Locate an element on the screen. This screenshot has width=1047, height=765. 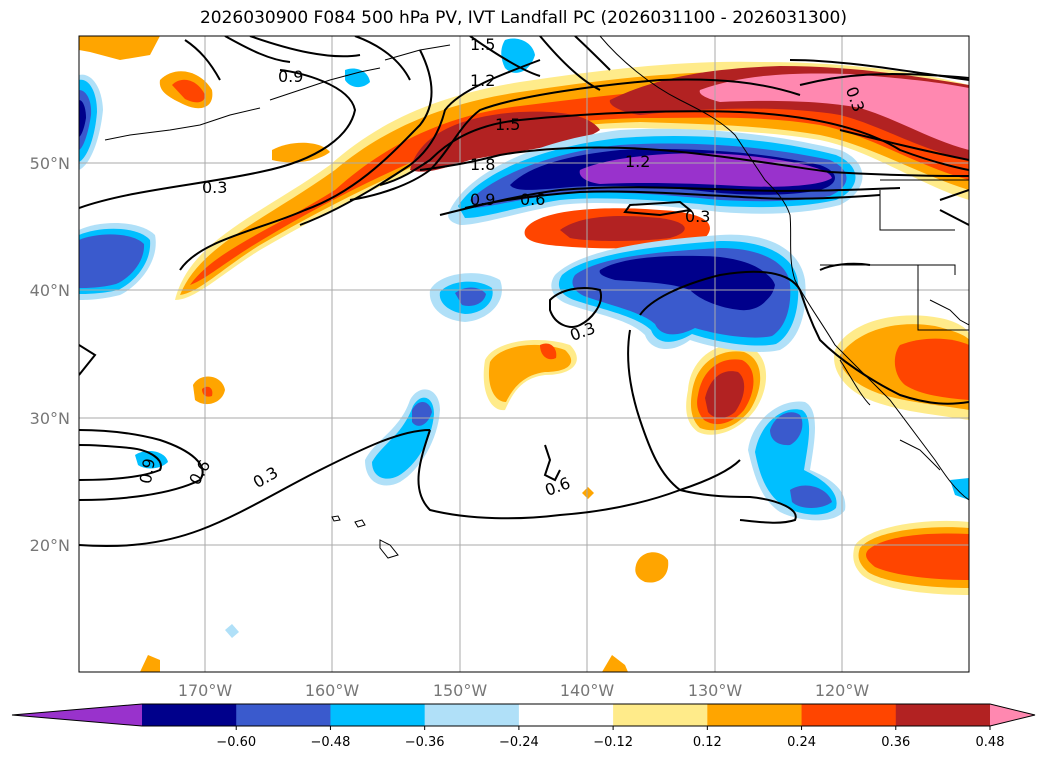
colorbar-extend-max is located at coordinates (1012, 715).